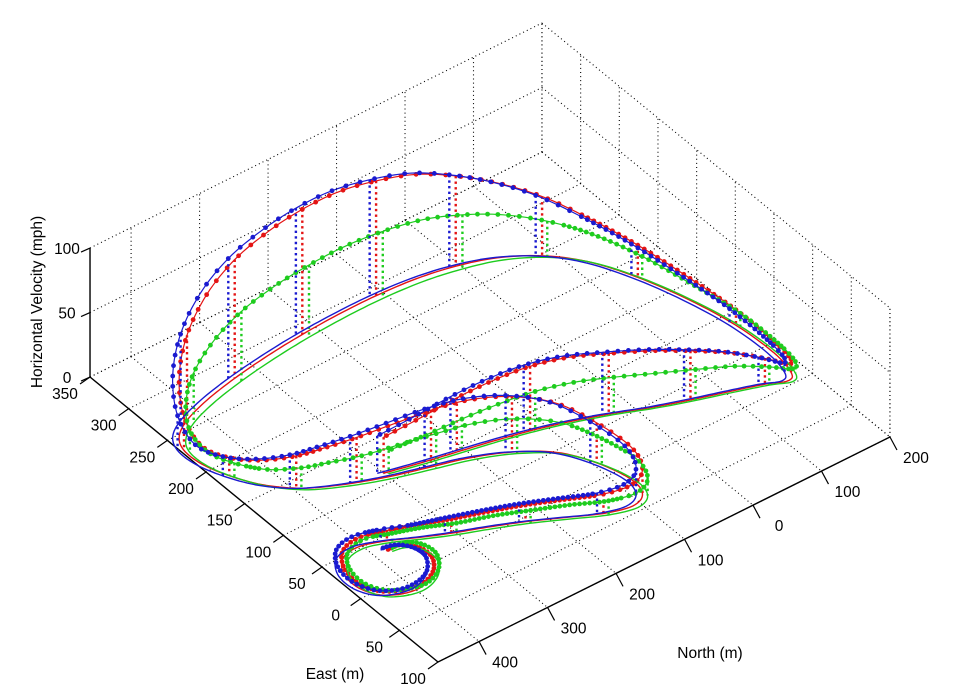  I want to click on east-tick-label: 250, so click(142, 457).